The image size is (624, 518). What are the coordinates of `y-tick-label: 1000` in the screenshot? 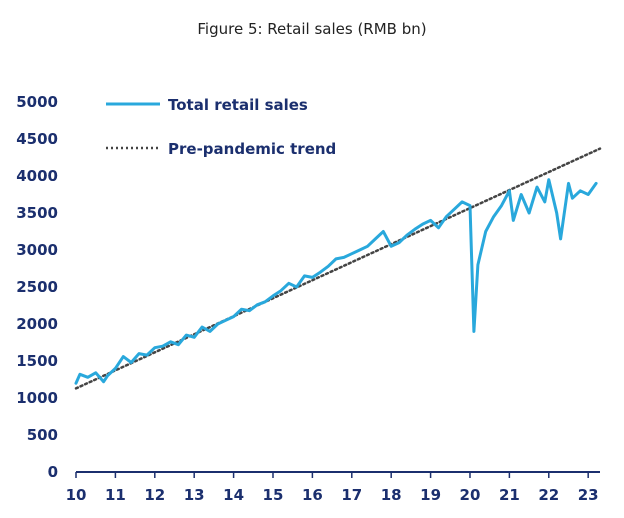 It's located at (37, 398).